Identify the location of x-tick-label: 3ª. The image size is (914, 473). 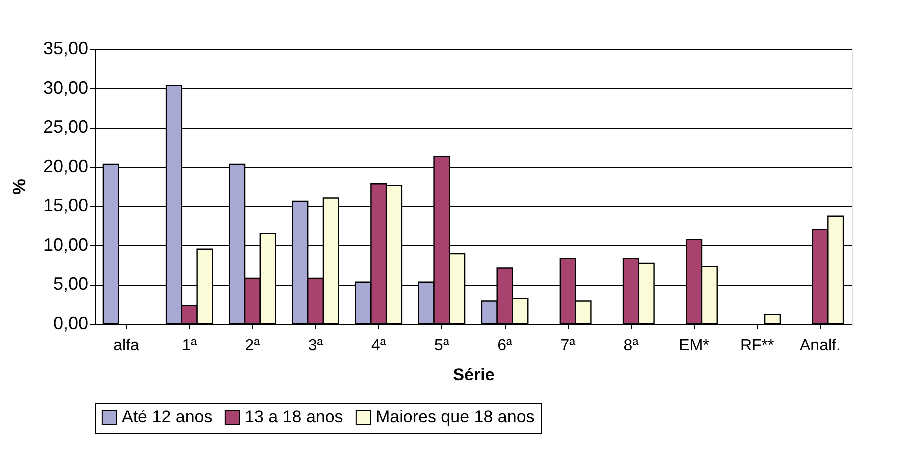
(316, 346).